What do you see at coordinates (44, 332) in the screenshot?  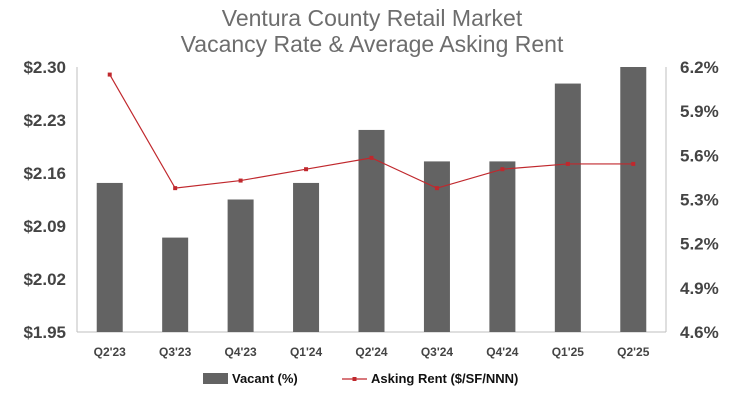 I see `left-tick-label: $1.95` at bounding box center [44, 332].